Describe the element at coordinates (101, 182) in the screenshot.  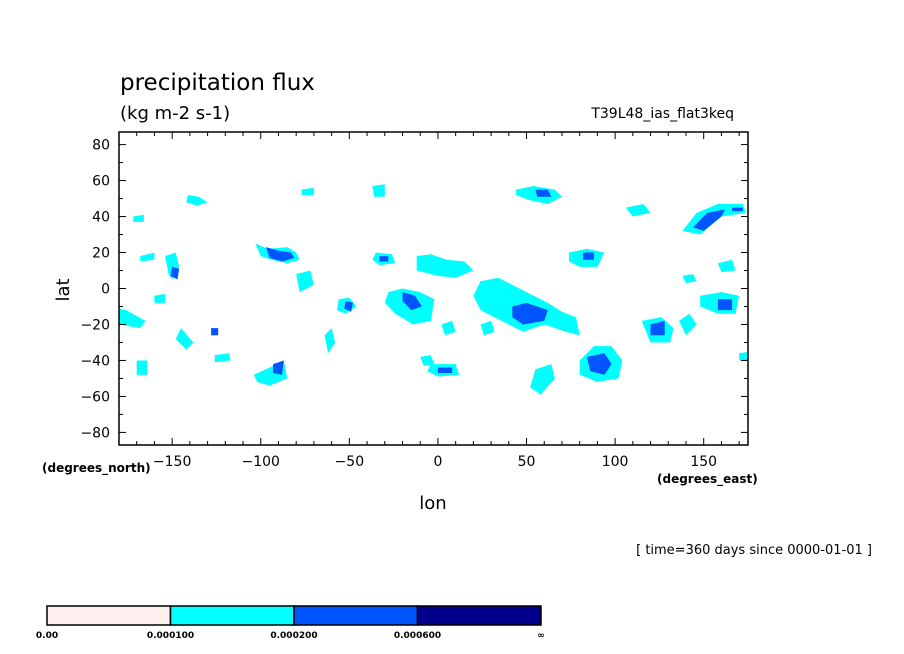
I see `y-tick-label: 60` at that location.